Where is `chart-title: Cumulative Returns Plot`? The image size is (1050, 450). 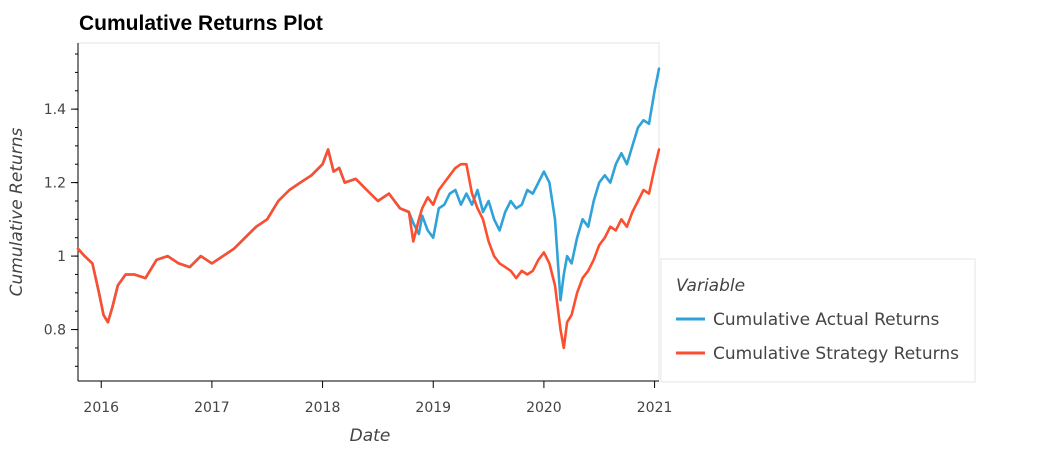
chart-title: Cumulative Returns Plot is located at coordinates (201, 23).